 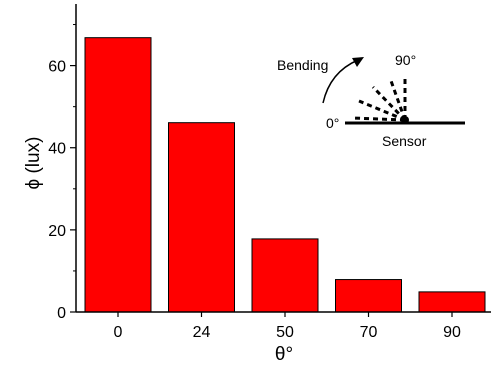 I want to click on x-tick-label-24: 24, so click(x=202, y=332).